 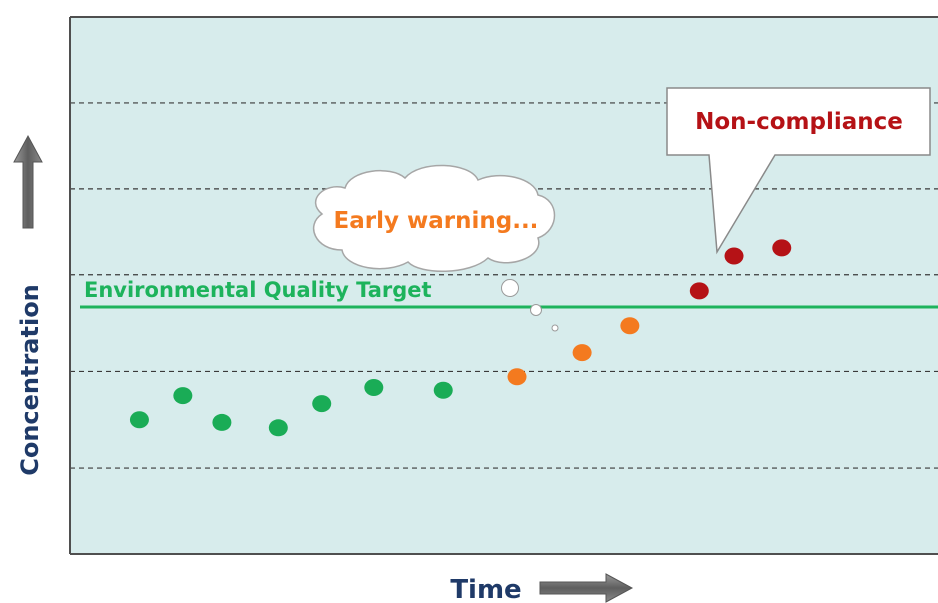 I want to click on x-axis-title: Time, so click(x=485, y=589).